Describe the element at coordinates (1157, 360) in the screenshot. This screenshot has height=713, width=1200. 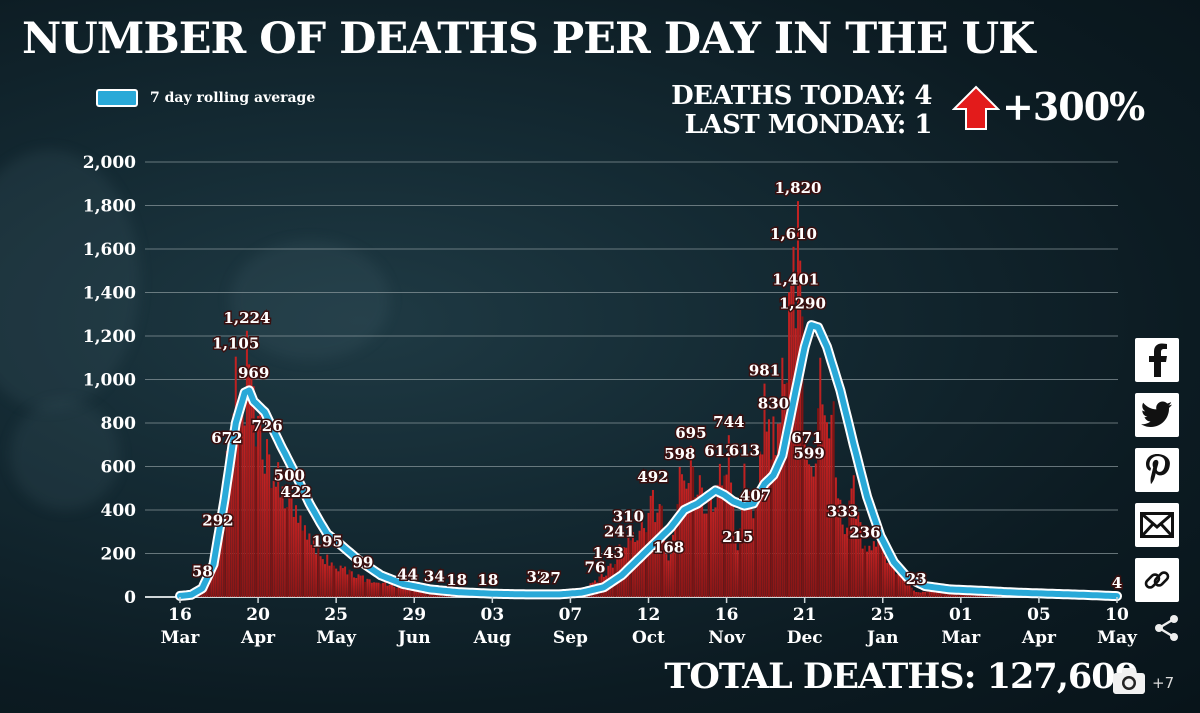
I see `facebook-share-button` at that location.